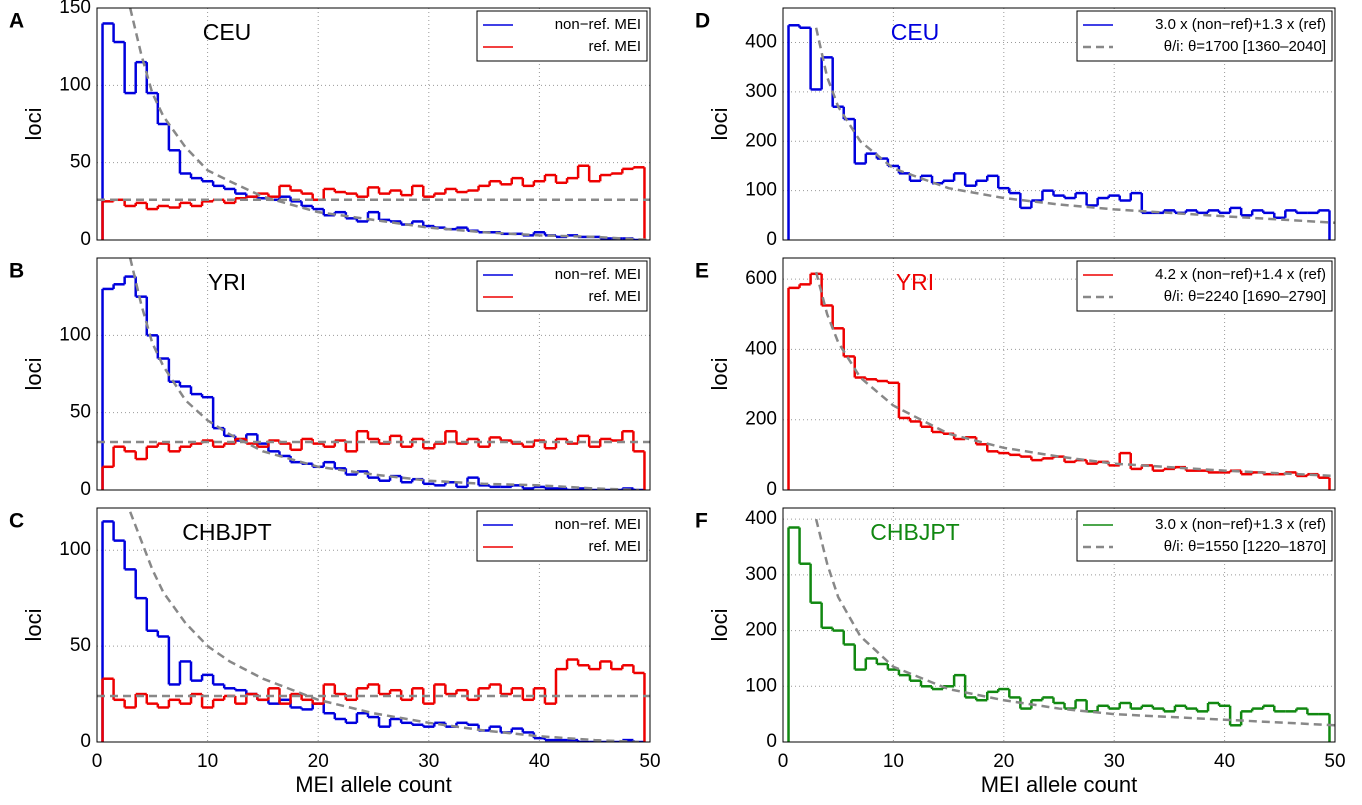  What do you see at coordinates (1245, 46) in the screenshot?
I see `legend-label: θ/i: θ=1700 [1360–2040]` at bounding box center [1245, 46].